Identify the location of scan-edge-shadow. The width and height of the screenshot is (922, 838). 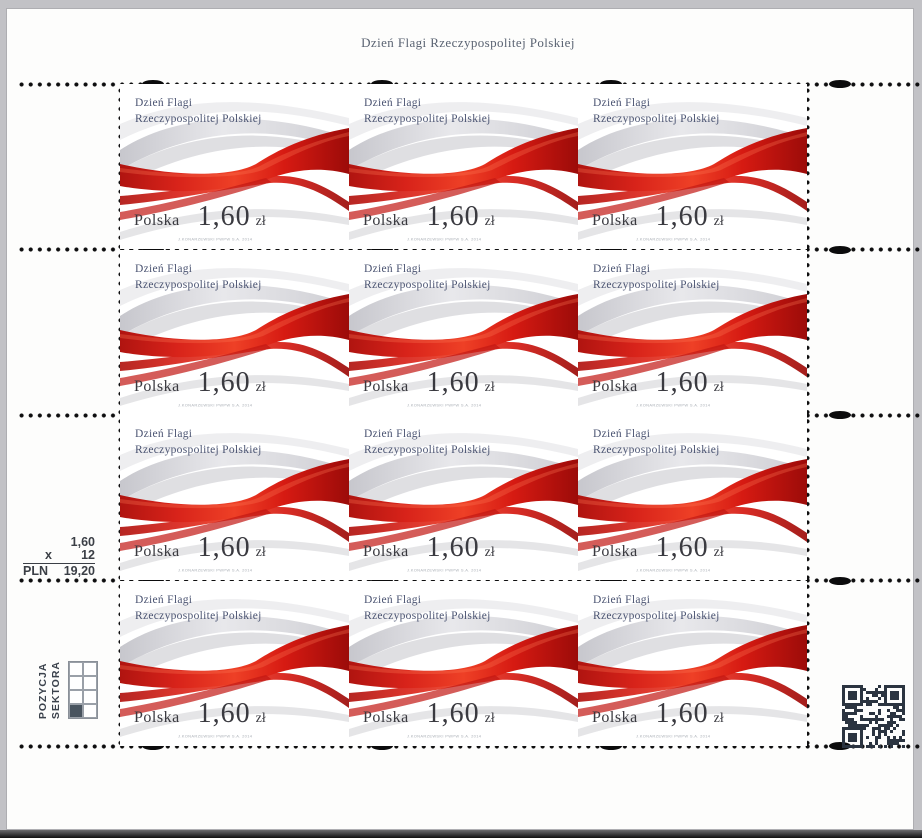
(461, 834).